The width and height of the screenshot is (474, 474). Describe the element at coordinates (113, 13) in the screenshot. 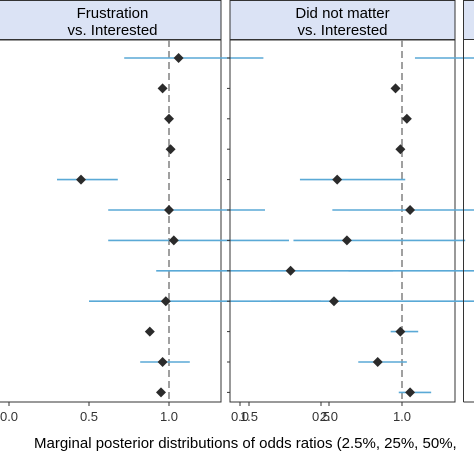

I see `strip-title-line: Frustration` at that location.